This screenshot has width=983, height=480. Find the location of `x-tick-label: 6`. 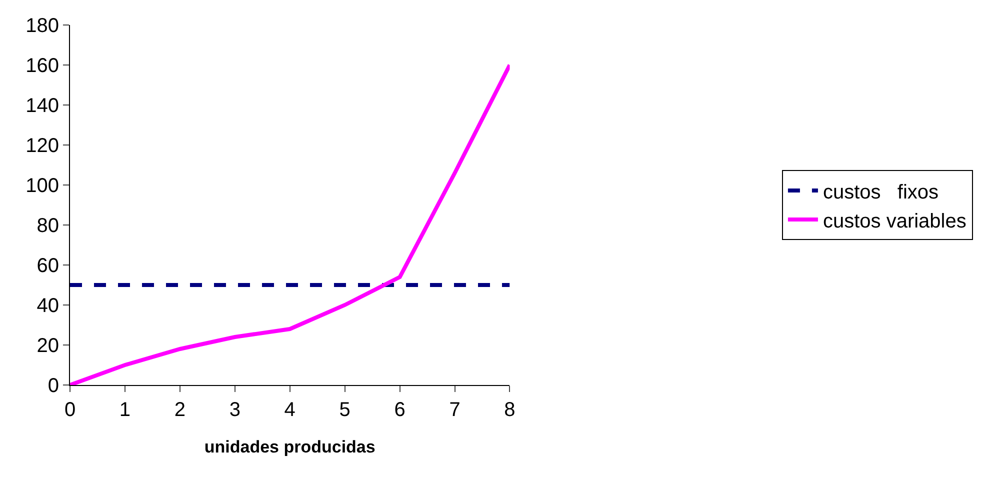

x-tick-label: 6 is located at coordinates (400, 410).